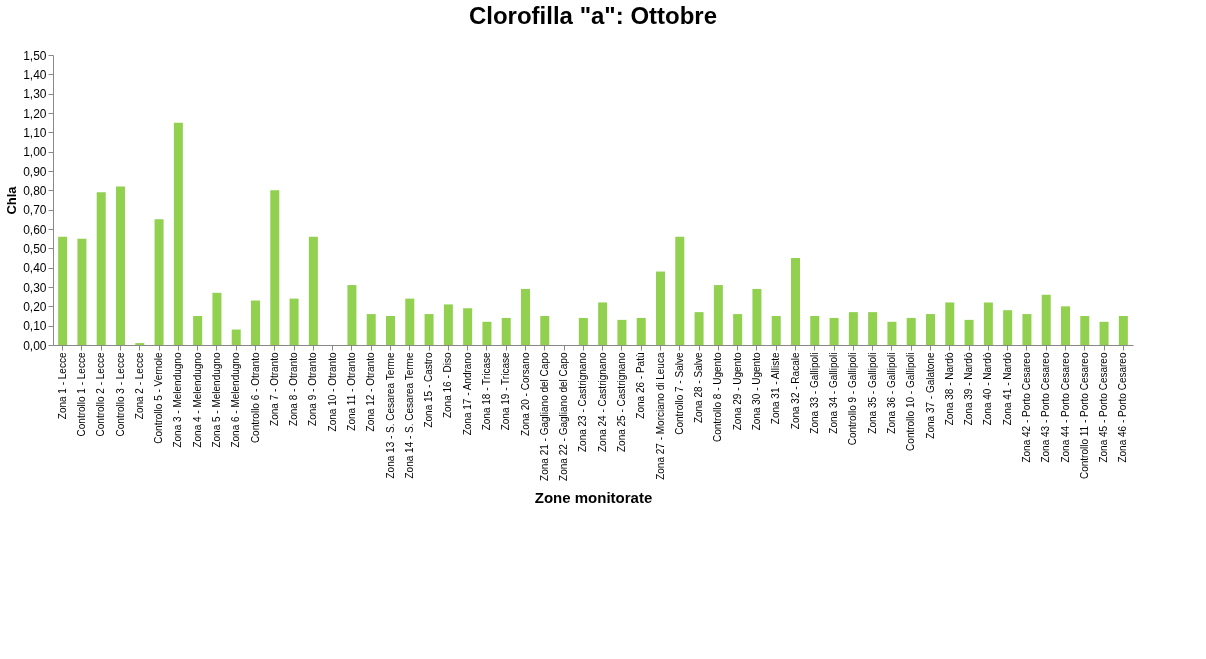 This screenshot has height=659, width=1206. I want to click on x-tick-label: Zona 41 - Nardò, so click(1007, 389).